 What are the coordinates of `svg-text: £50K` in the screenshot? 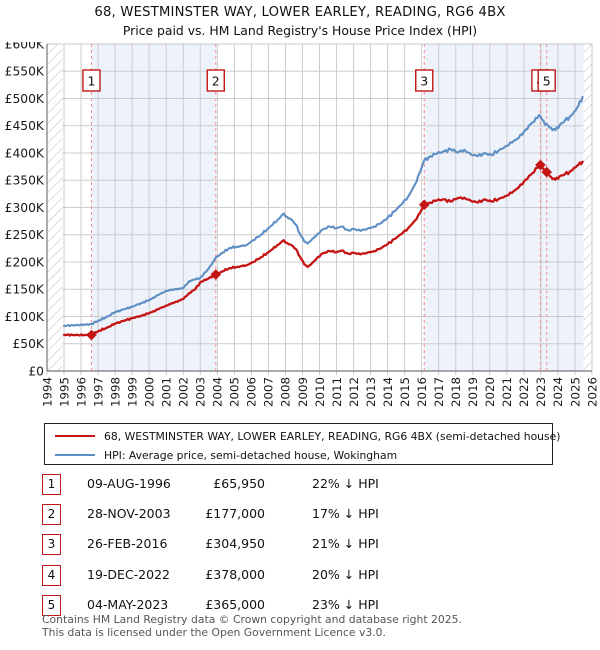 It's located at (28, 344).